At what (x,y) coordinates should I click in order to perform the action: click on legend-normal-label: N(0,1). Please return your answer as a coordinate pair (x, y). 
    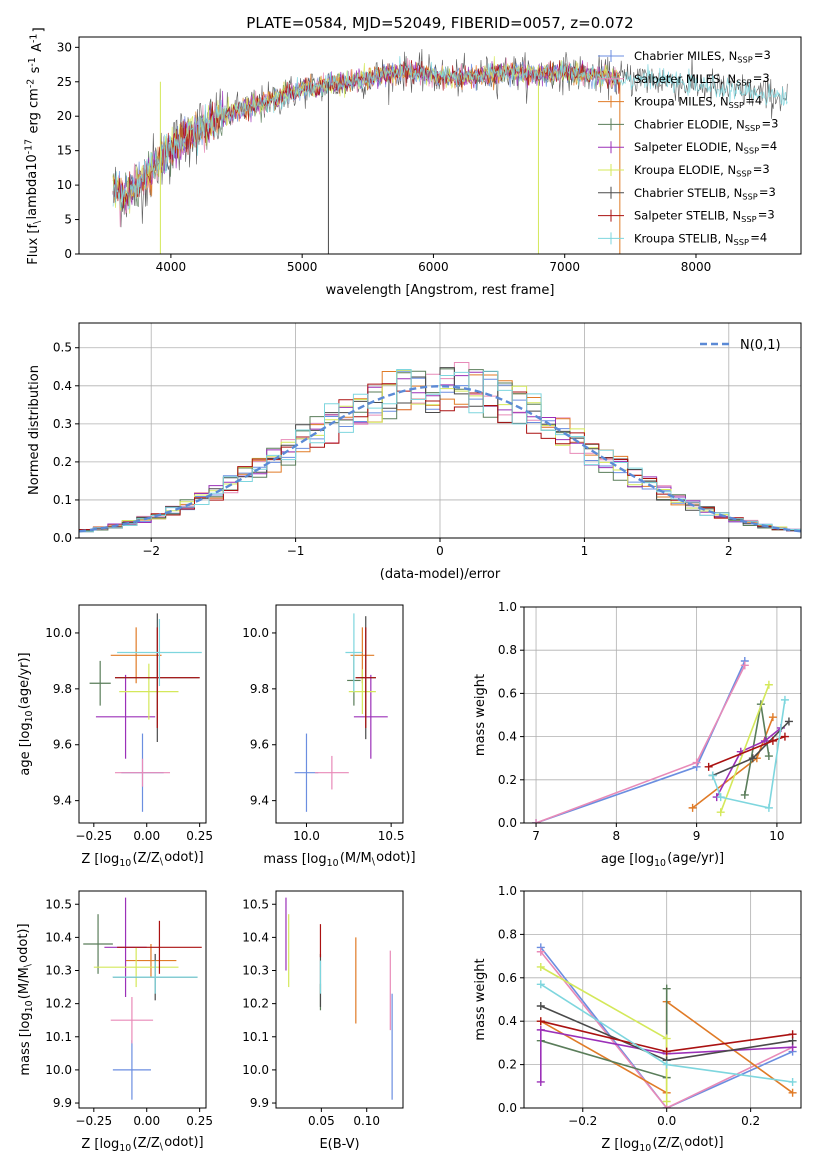
    Looking at the image, I should click on (760, 345).